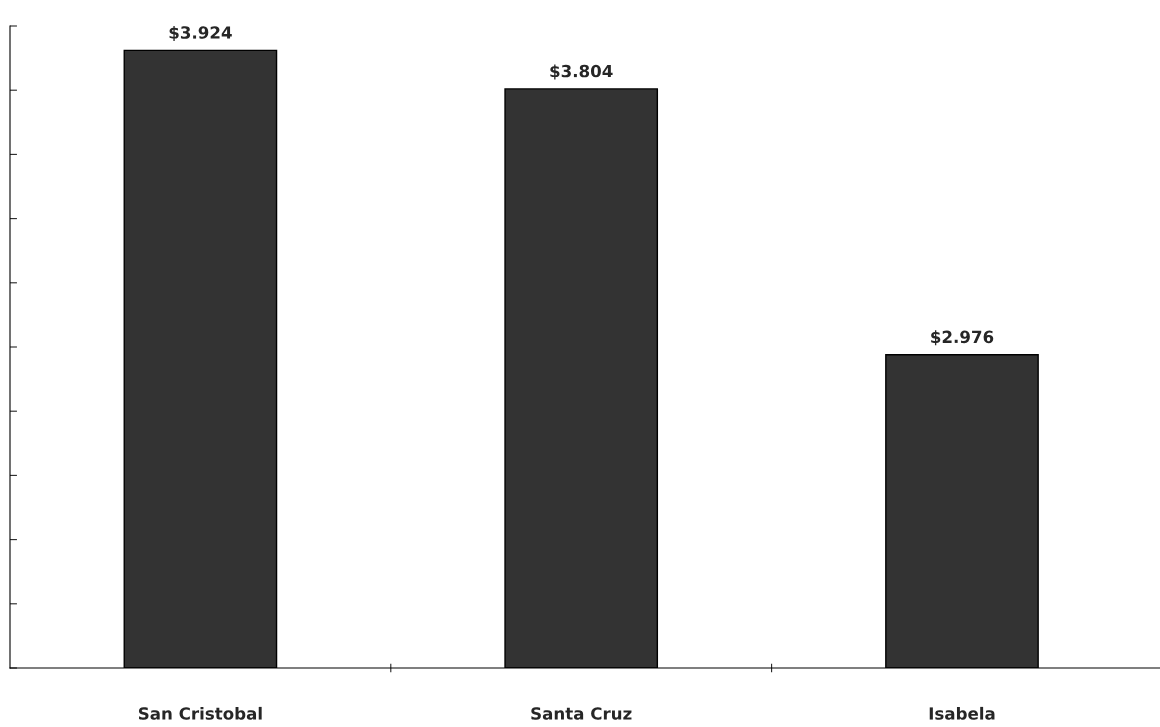 The height and width of the screenshot is (727, 1160). Describe the element at coordinates (962, 713) in the screenshot. I see `x-tick-label: Isabela` at that location.